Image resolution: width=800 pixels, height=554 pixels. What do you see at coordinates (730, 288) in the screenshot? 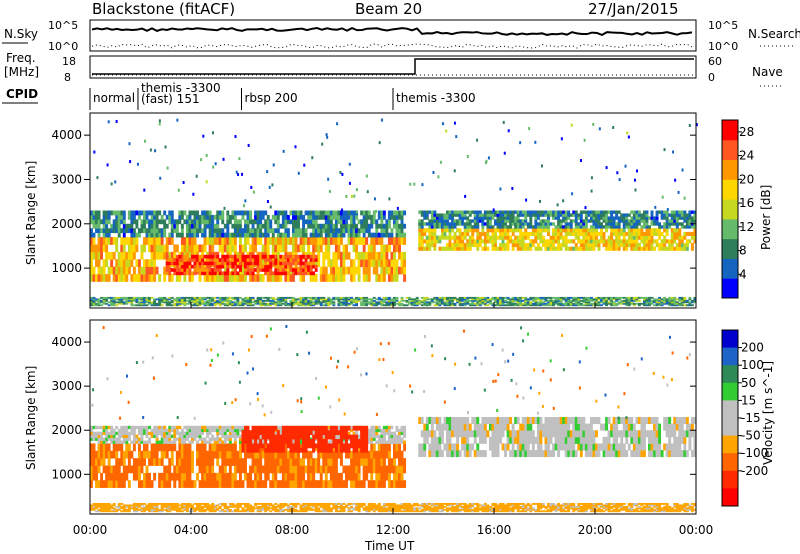
I see `power-colorbar-swatch` at bounding box center [730, 288].